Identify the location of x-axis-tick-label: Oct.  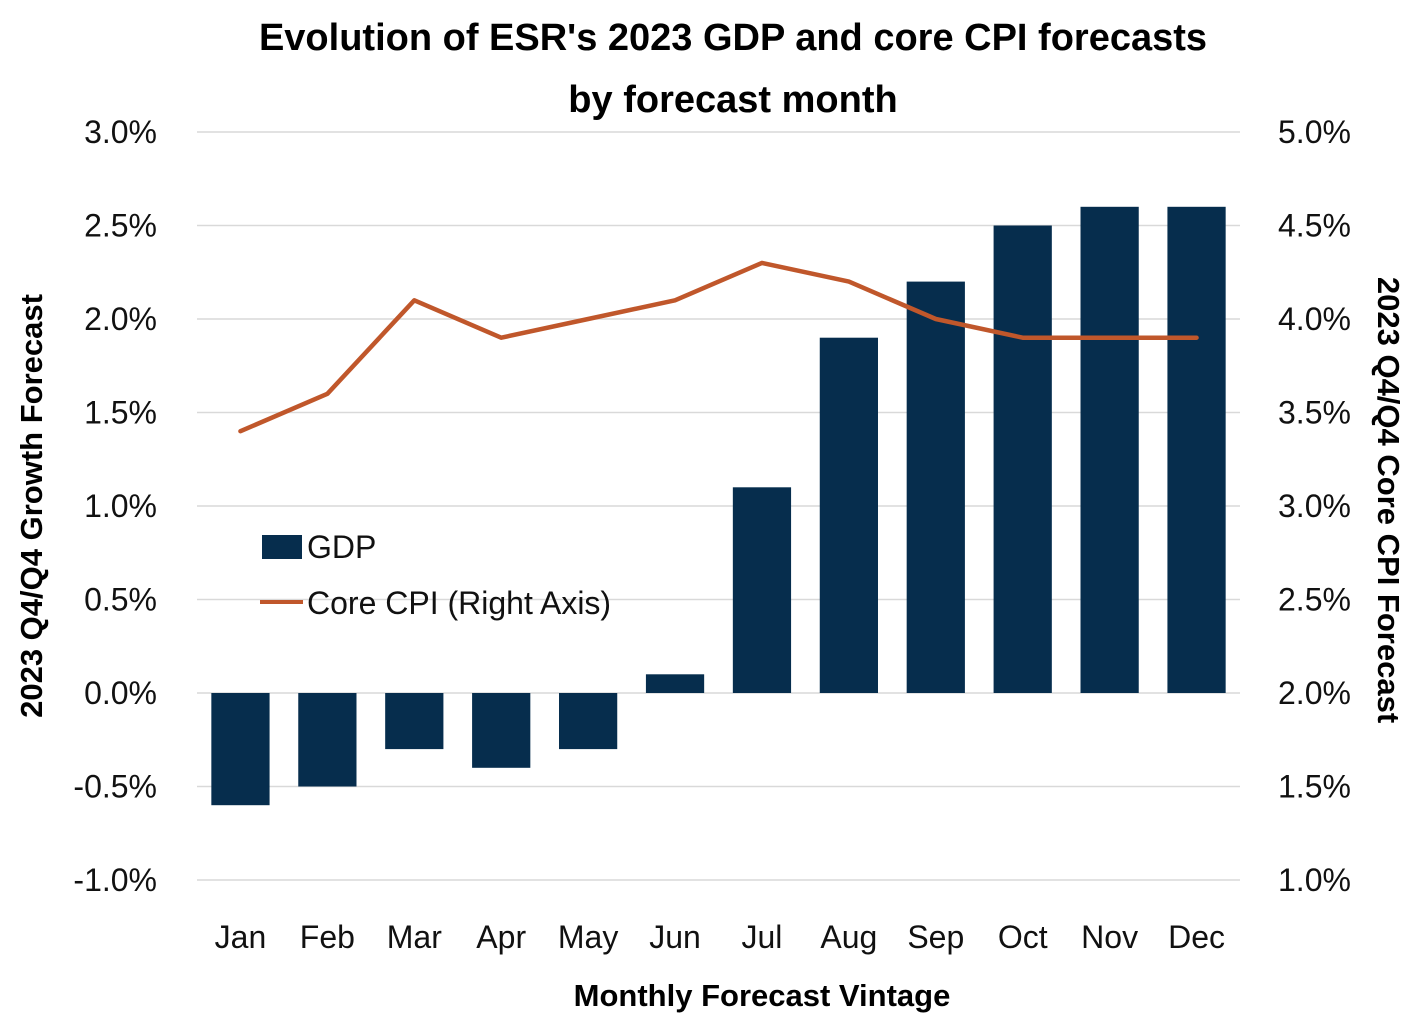
(1023, 937).